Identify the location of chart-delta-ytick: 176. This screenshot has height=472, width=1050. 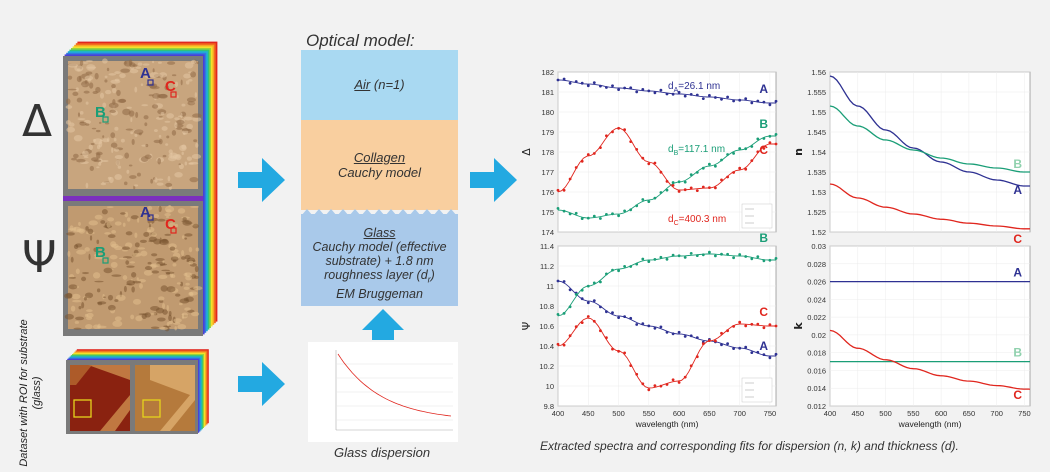
(547, 192).